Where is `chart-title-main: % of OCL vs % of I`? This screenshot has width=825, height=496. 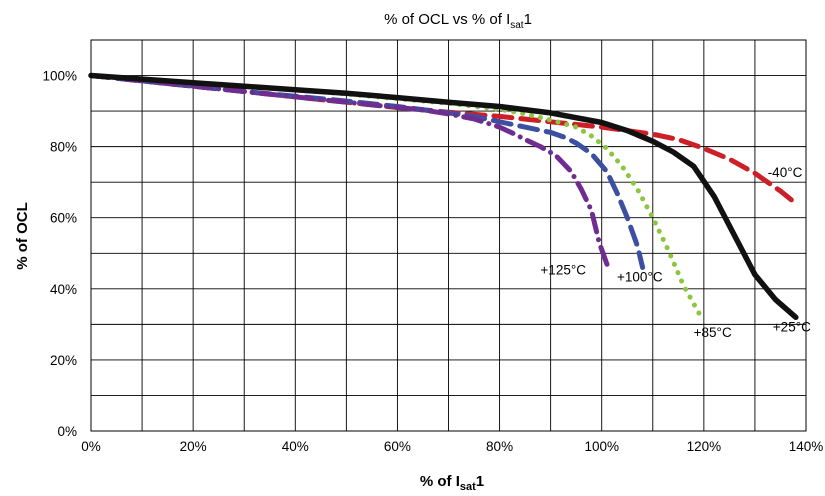
chart-title-main: % of OCL vs % of I is located at coordinates (447, 19).